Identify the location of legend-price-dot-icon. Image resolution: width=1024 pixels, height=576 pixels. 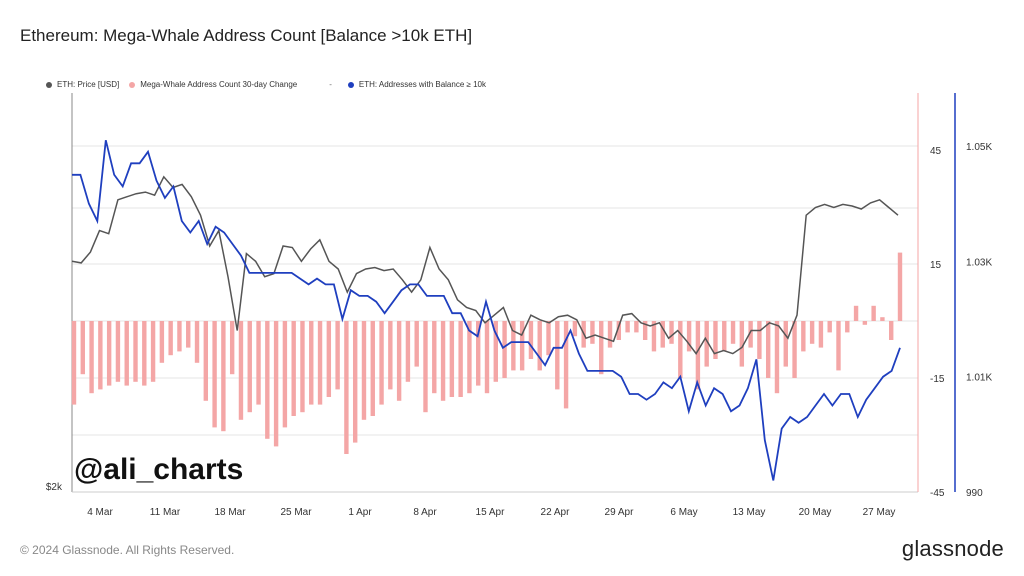
(49, 84).